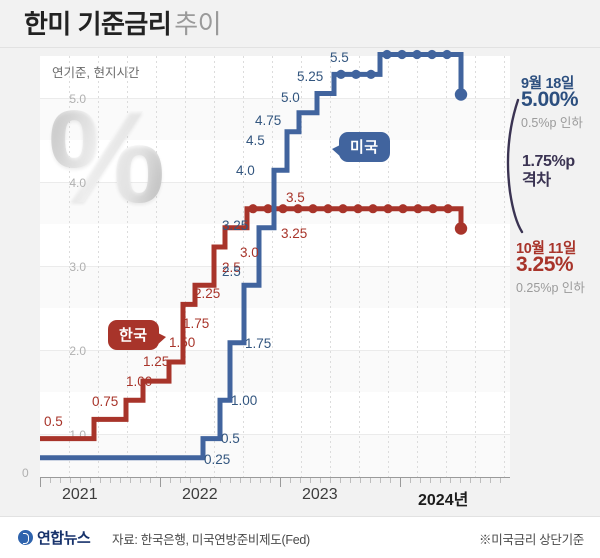  Describe the element at coordinates (53, 421) in the screenshot. I see `korea-data-label: 0.5` at that location.